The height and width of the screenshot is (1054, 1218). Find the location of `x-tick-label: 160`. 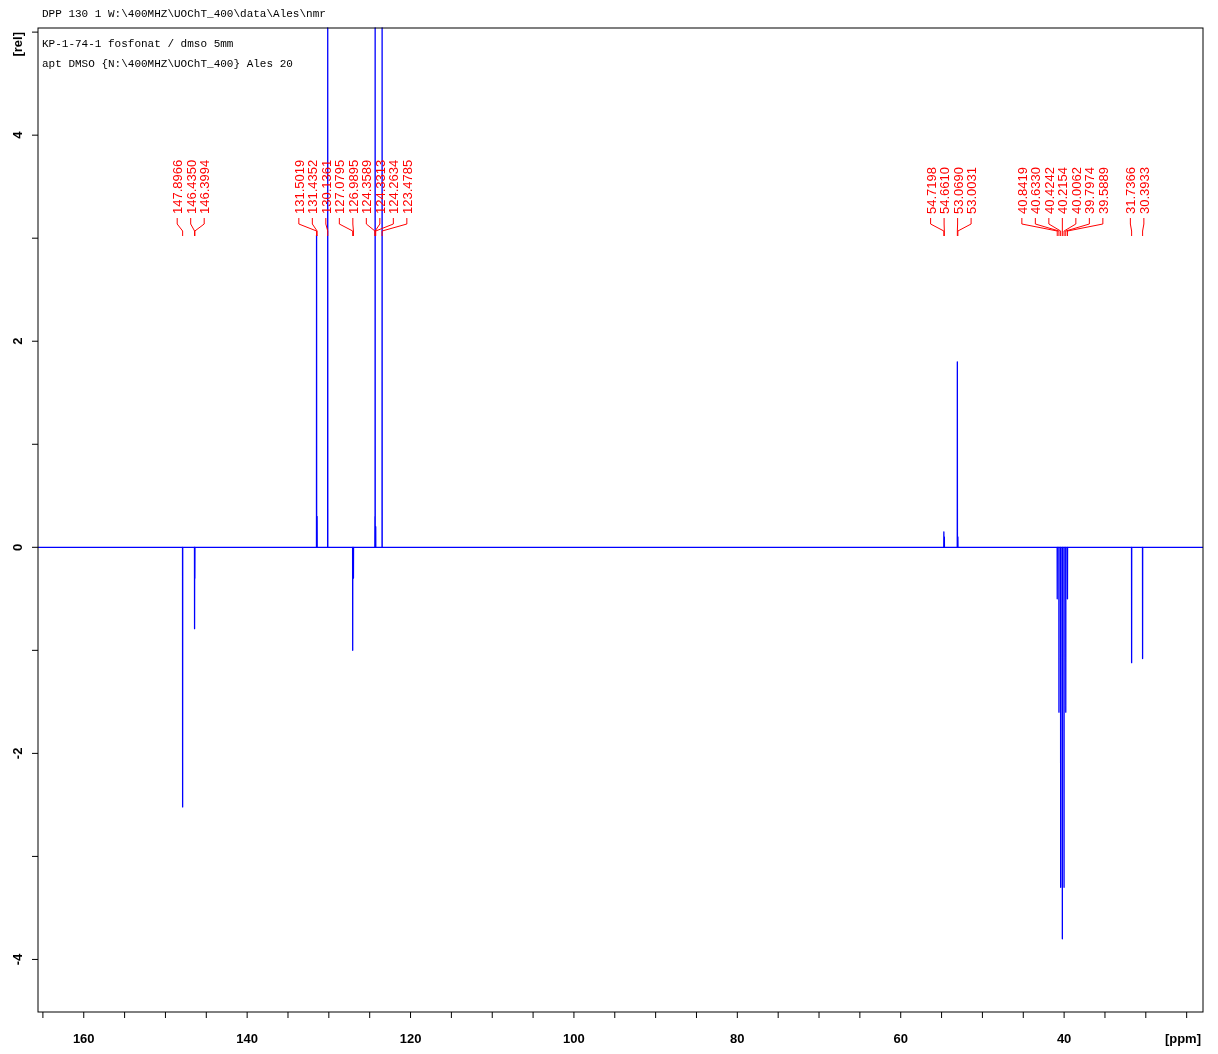

x-tick-label: 160 is located at coordinates (83, 1038).